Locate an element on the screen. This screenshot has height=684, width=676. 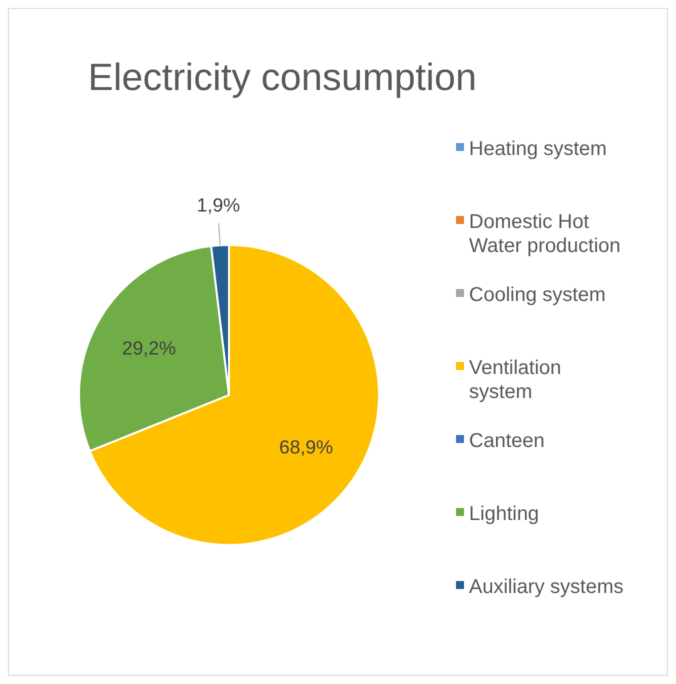
legend-label: Auxiliary systems is located at coordinates (546, 587).